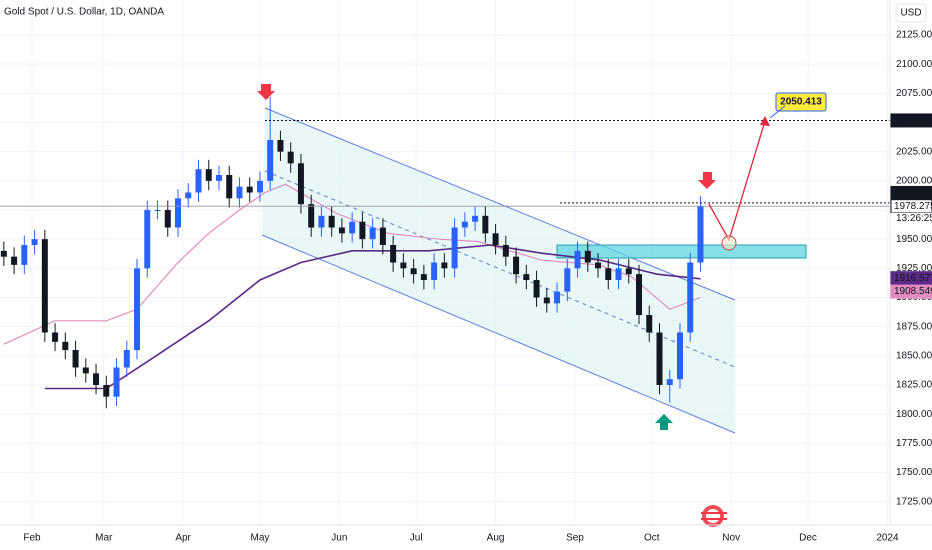  Describe the element at coordinates (765, 121) in the screenshot. I see `projection-head` at that location.